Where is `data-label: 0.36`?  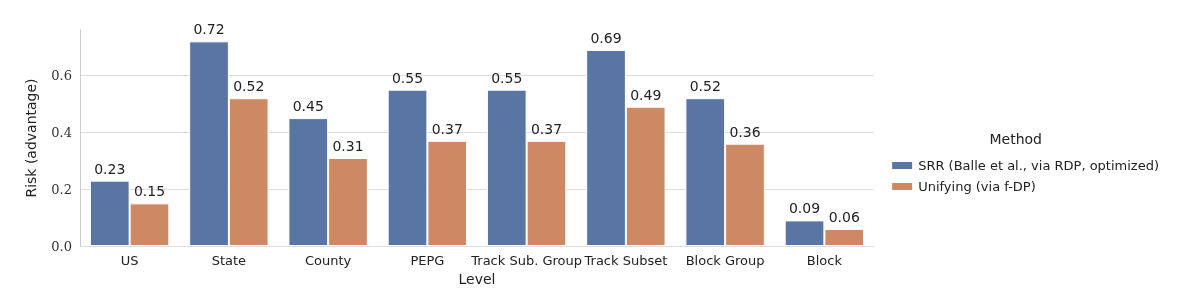 data-label: 0.36 is located at coordinates (745, 131).